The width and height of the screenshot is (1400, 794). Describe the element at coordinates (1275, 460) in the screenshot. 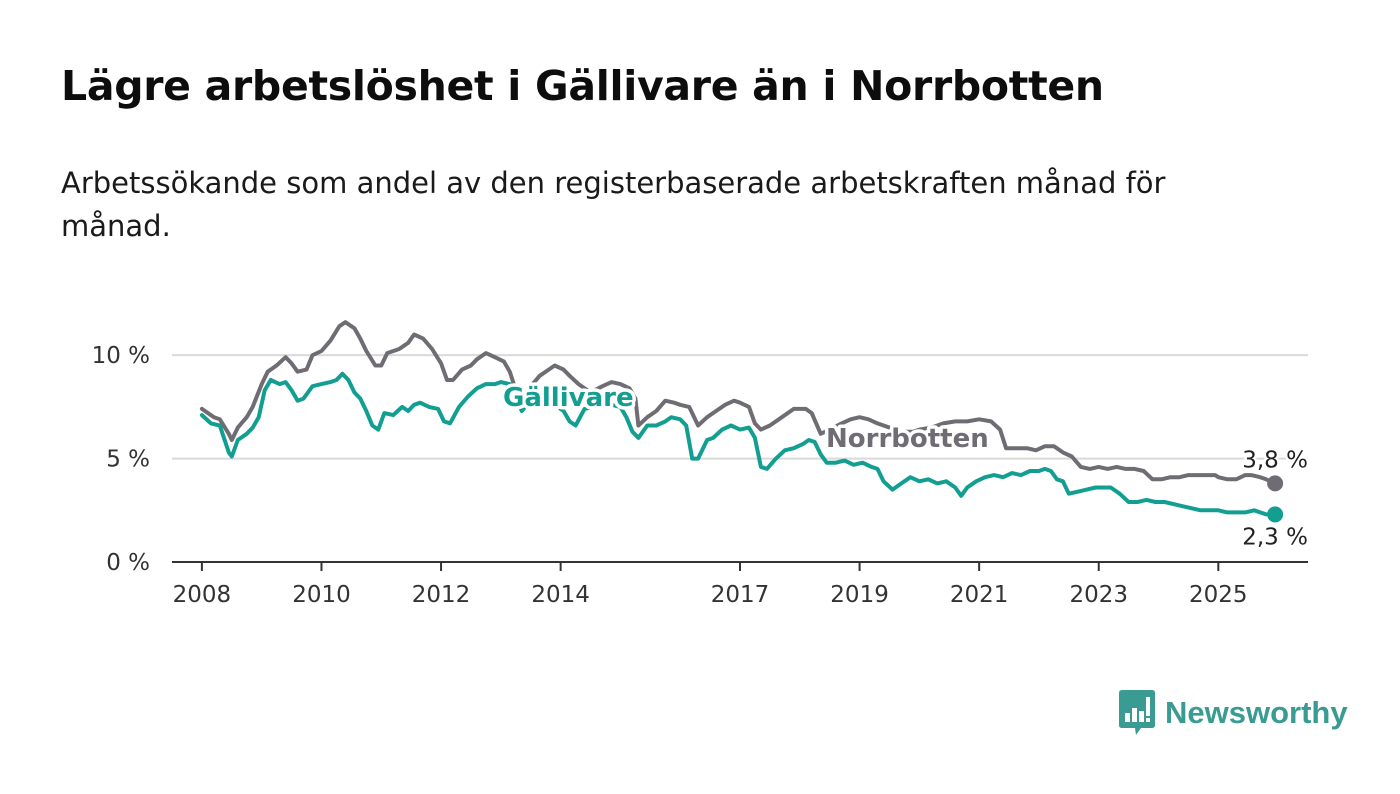

I see `norrbotten-end-label: 3,8 %` at that location.